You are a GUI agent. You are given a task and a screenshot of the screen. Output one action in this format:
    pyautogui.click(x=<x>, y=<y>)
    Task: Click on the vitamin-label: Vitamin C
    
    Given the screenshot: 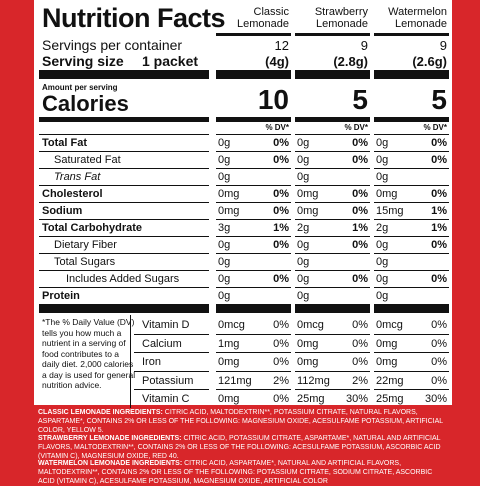 What is the action you would take?
    pyautogui.click(x=166, y=399)
    